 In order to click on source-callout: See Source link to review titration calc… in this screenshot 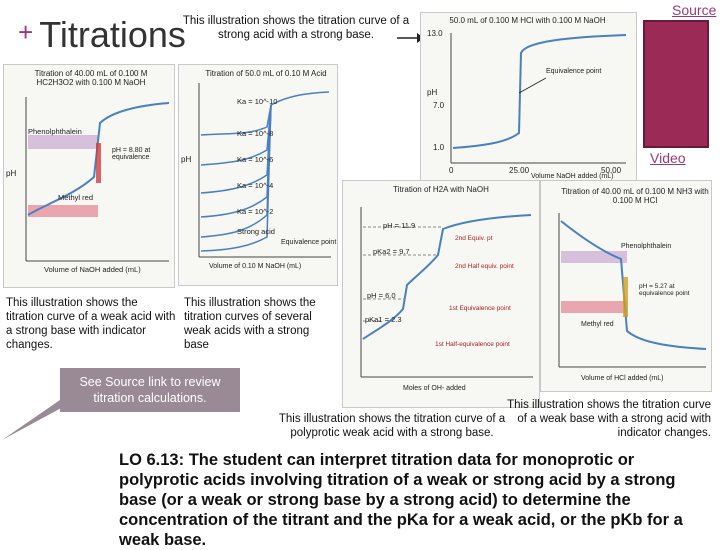, I will do `click(150, 390)`.